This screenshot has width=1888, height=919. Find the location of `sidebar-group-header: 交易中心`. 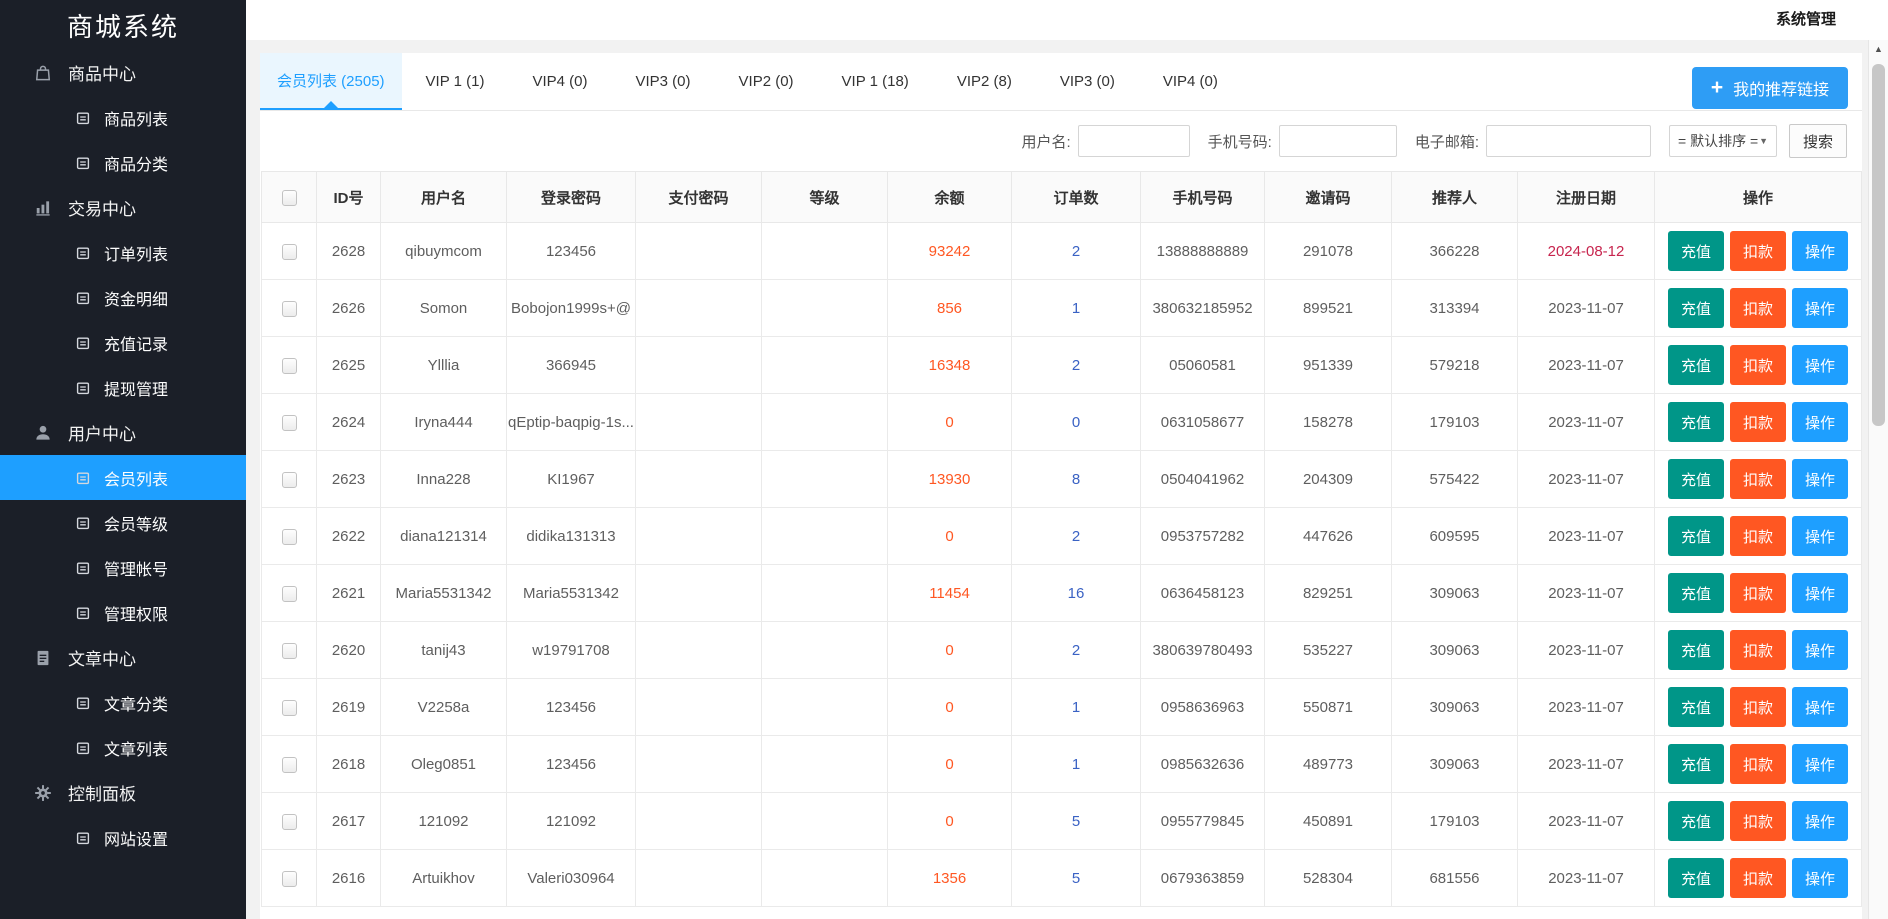

sidebar-group-header: 交易中心 is located at coordinates (123, 207).